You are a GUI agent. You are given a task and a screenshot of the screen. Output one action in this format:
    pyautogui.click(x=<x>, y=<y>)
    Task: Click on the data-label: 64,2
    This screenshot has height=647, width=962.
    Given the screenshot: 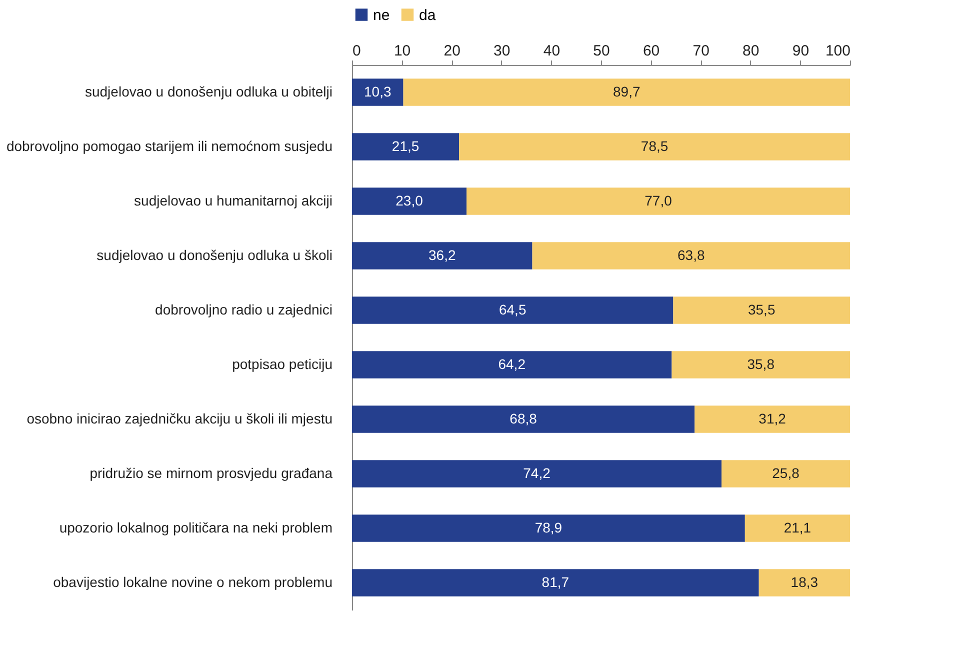 What is the action you would take?
    pyautogui.click(x=512, y=364)
    